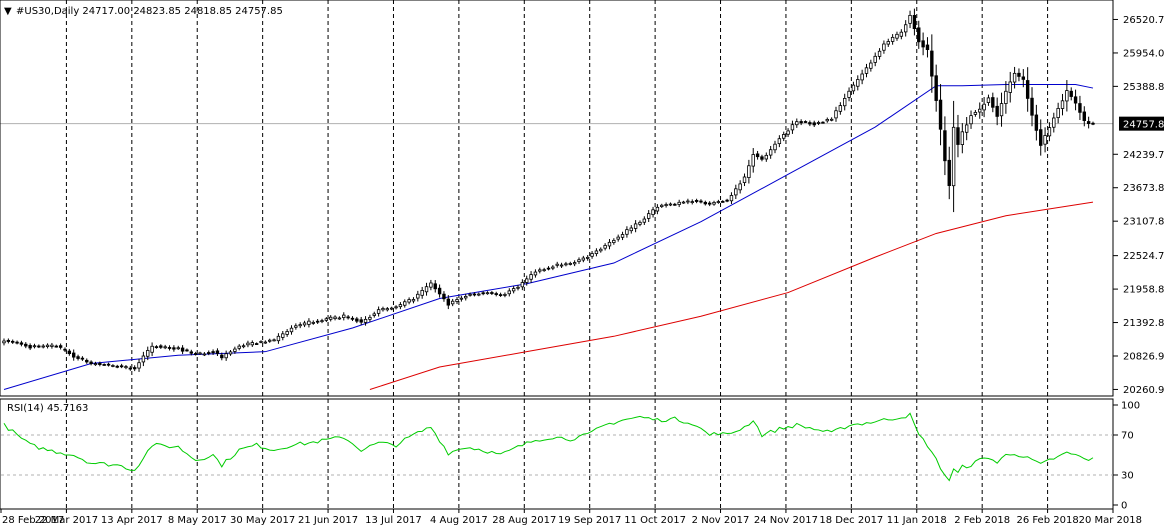 The width and height of the screenshot is (1165, 530). I want to click on x-tick-label: 28 Aug 2017, so click(524, 520).